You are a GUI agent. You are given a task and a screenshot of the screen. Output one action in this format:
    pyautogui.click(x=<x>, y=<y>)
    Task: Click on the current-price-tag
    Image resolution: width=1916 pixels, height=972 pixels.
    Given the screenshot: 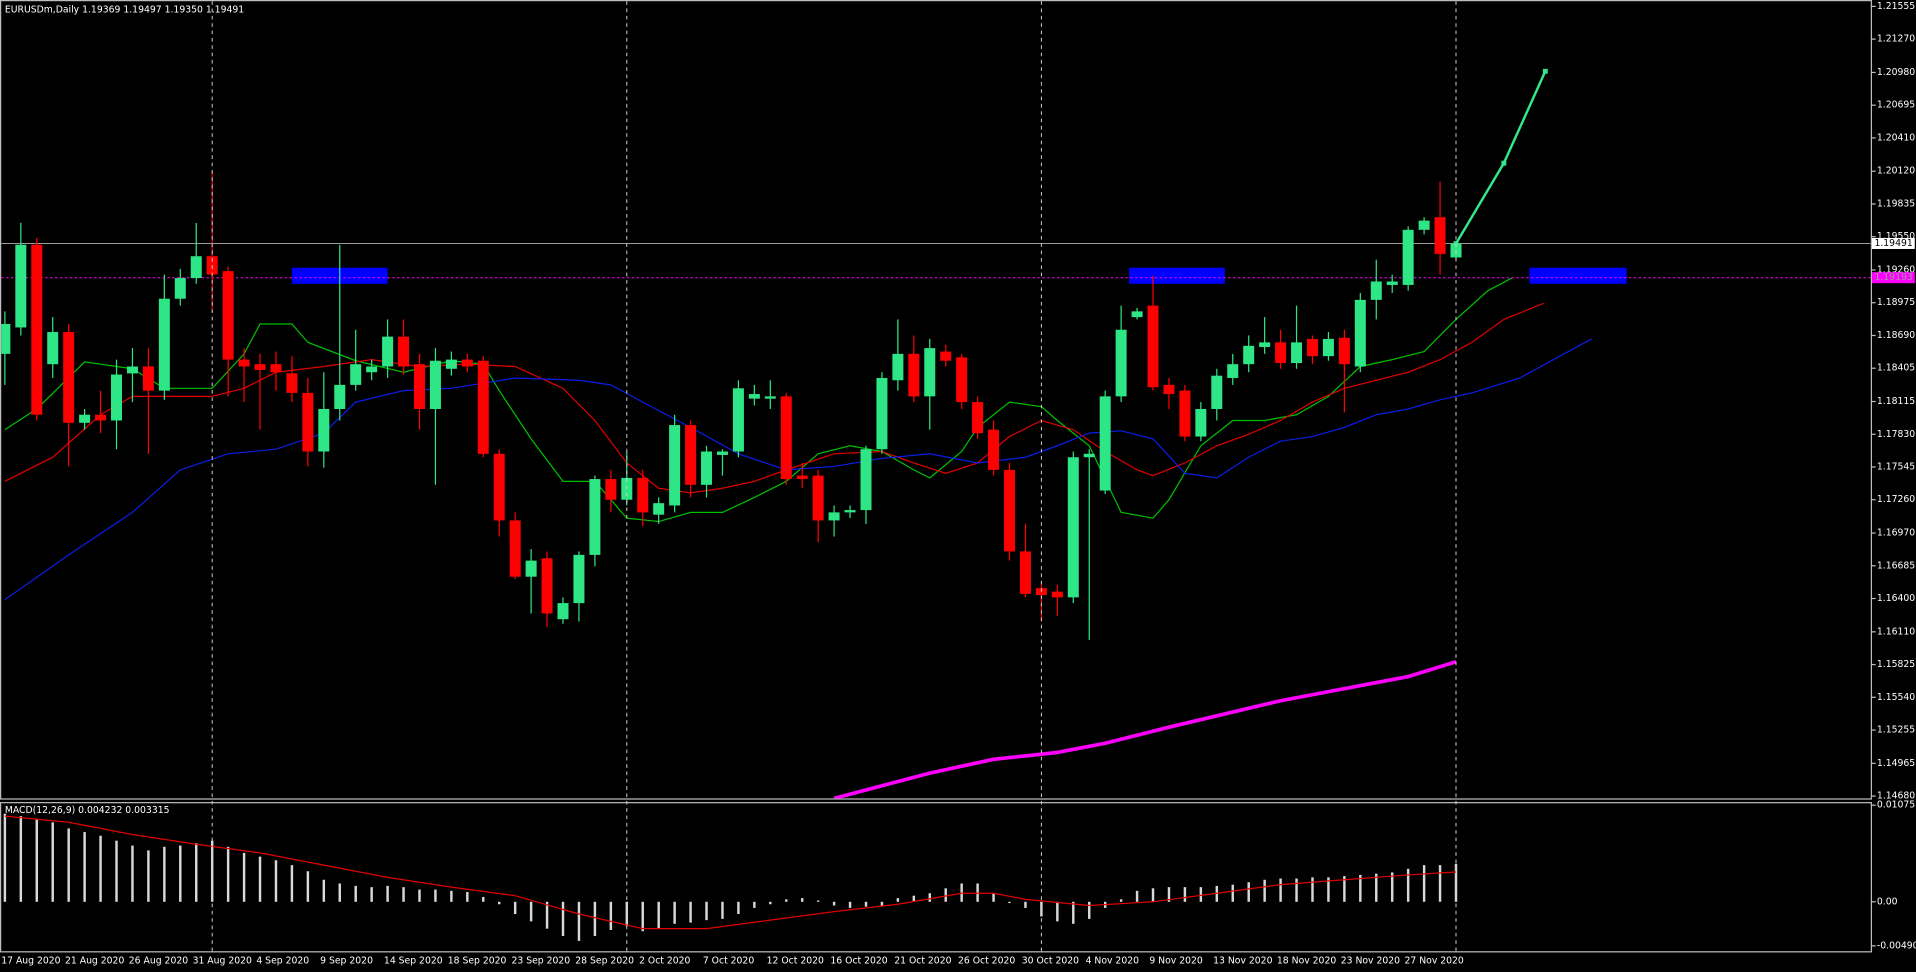 What is the action you would take?
    pyautogui.click(x=1893, y=243)
    